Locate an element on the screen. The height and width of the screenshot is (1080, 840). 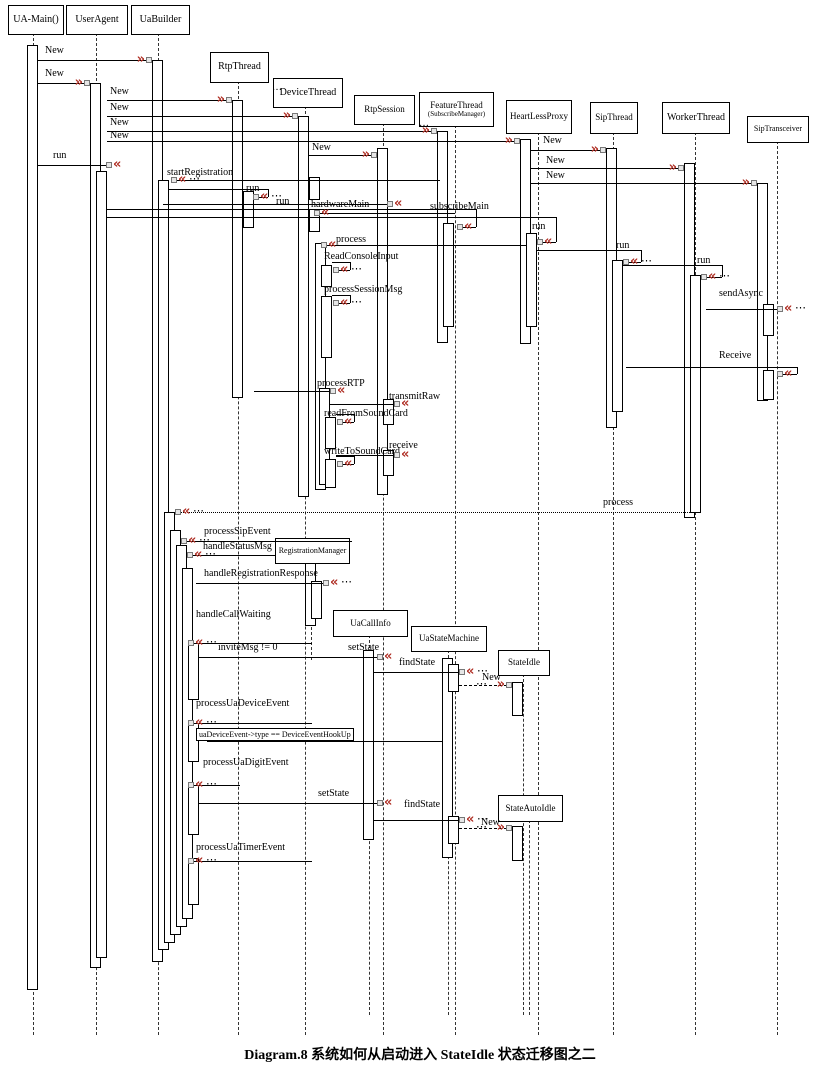
message-label: process is located at coordinates (618, 502).